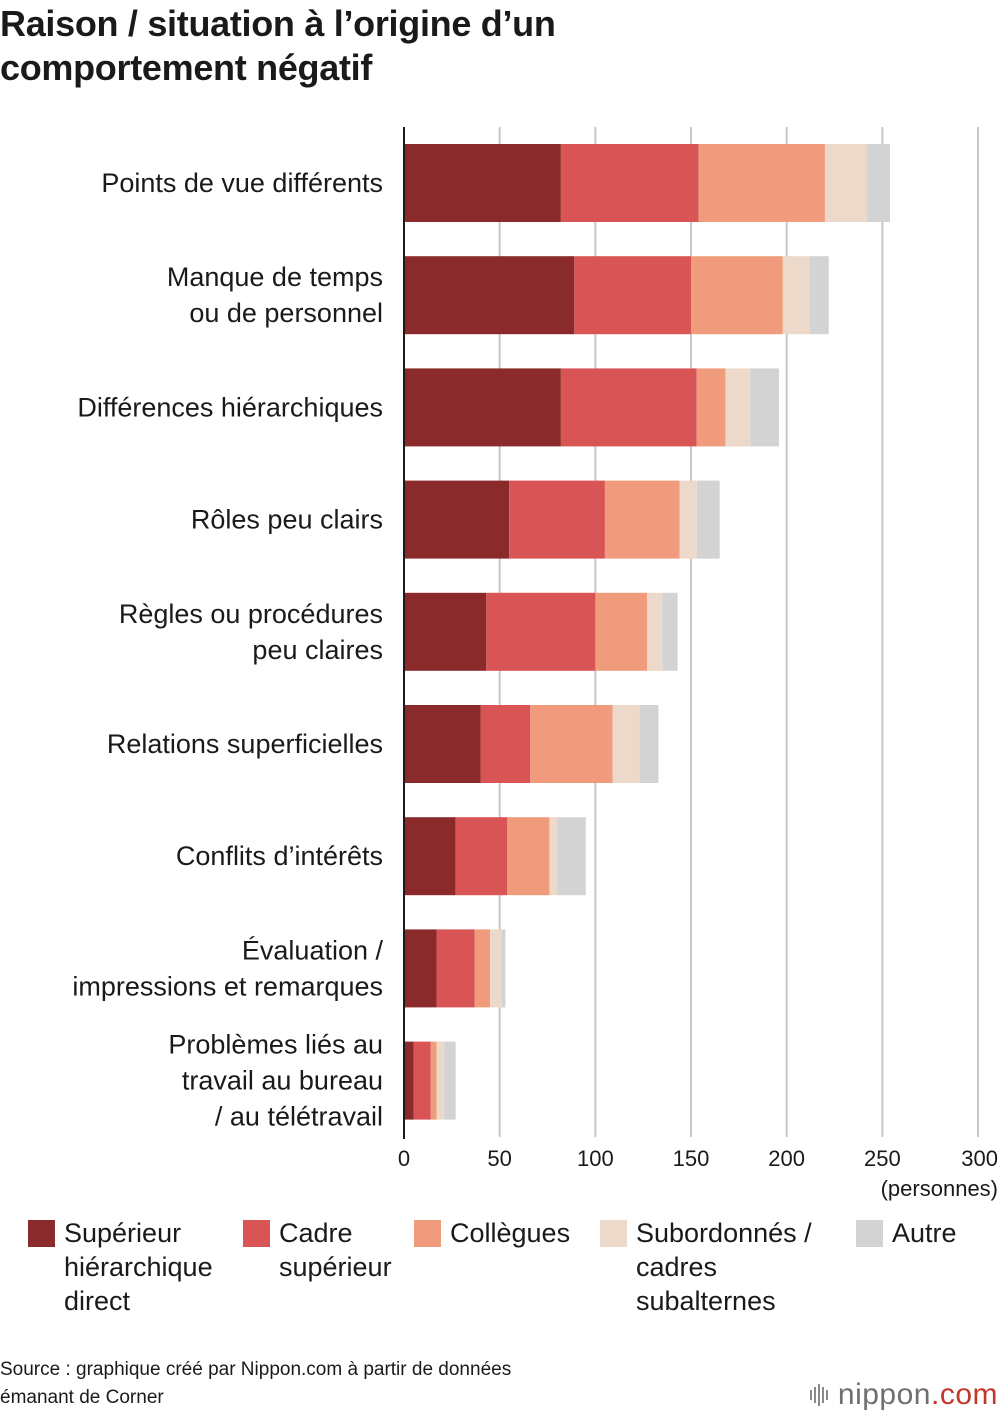  Describe the element at coordinates (819, 1395) in the screenshot. I see `logo-bars-icon` at that location.